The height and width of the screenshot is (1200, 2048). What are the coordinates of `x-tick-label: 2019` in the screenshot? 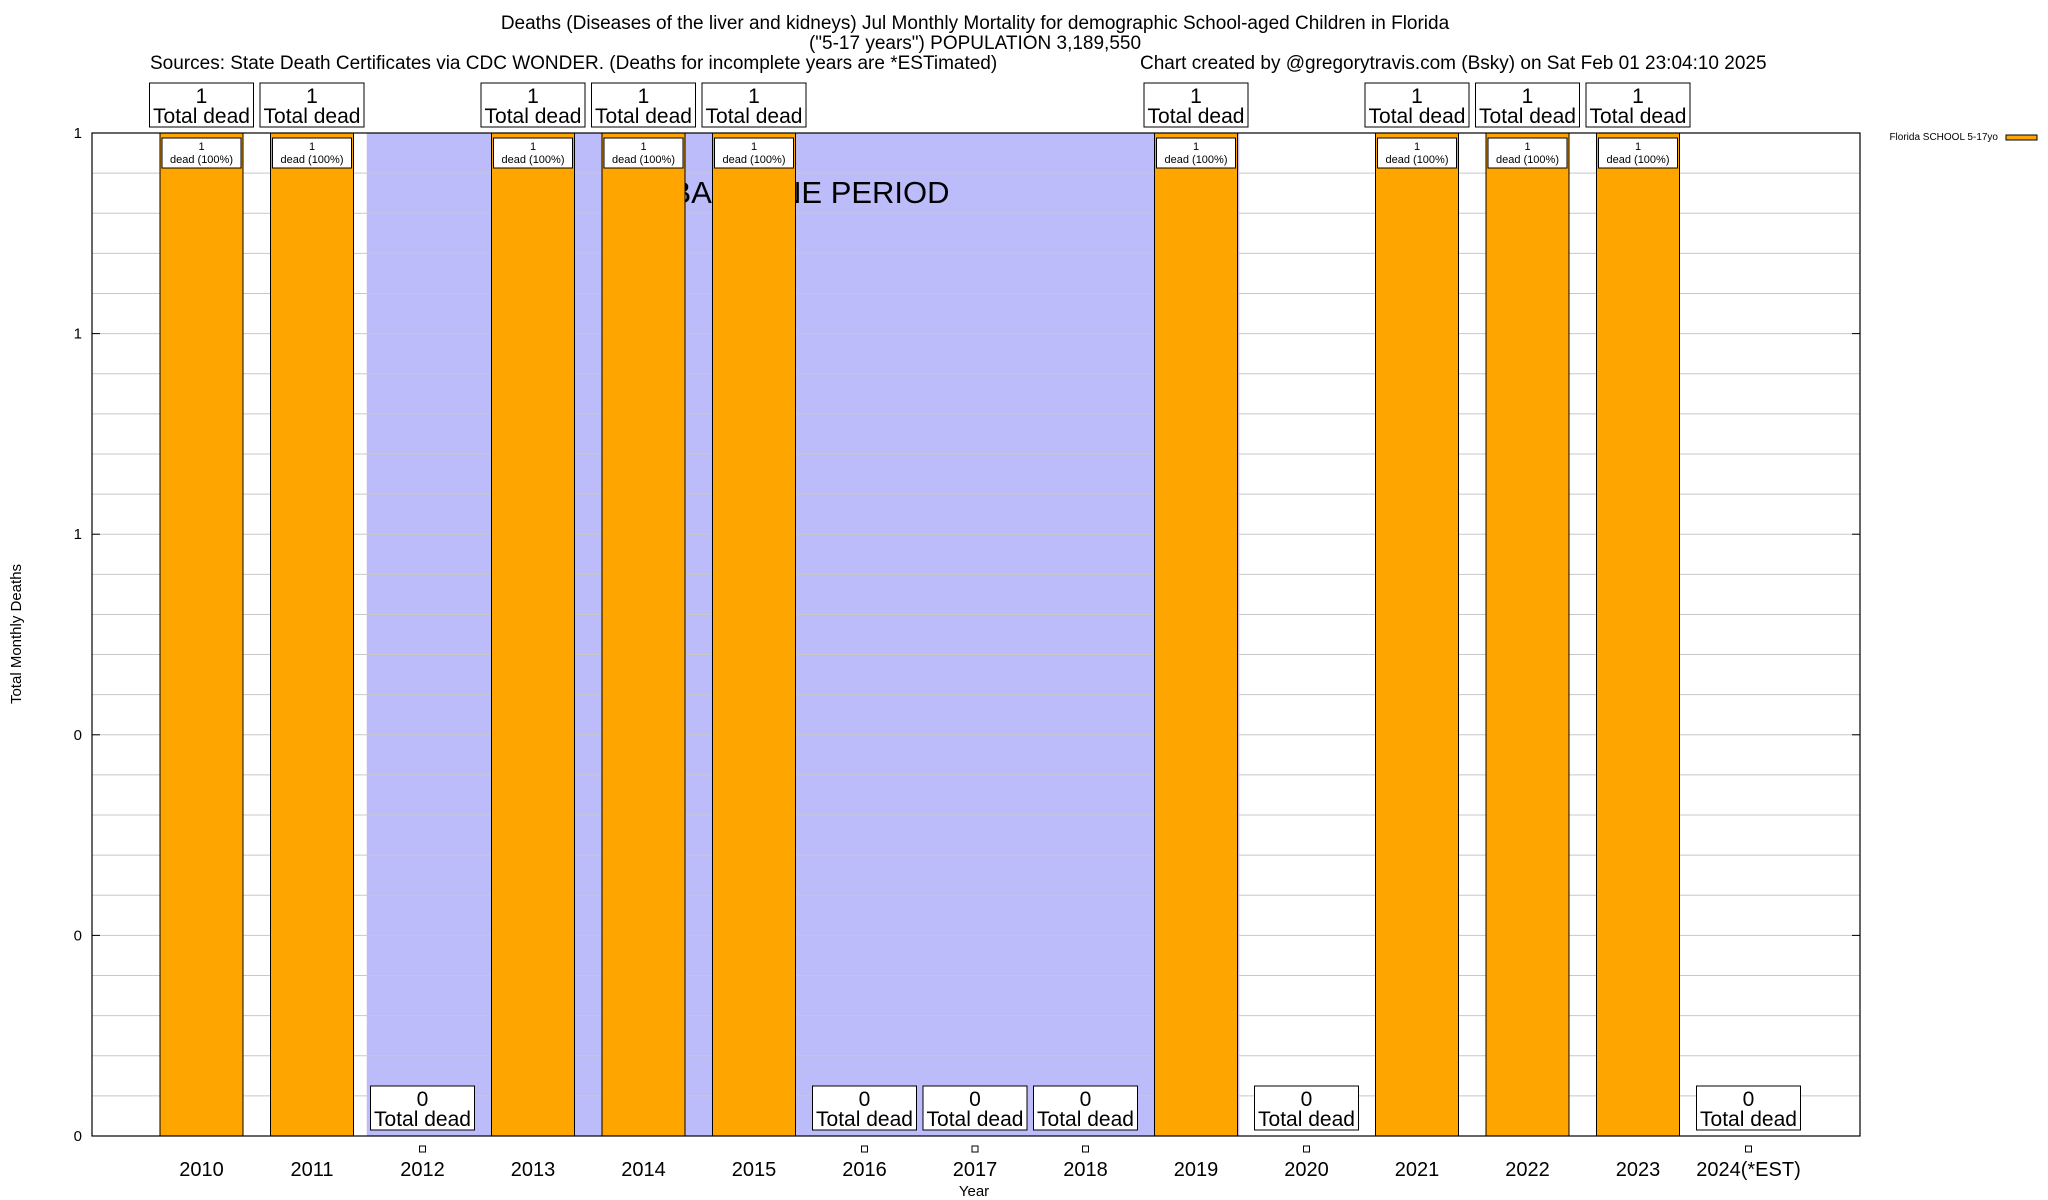 It's located at (1196, 1170).